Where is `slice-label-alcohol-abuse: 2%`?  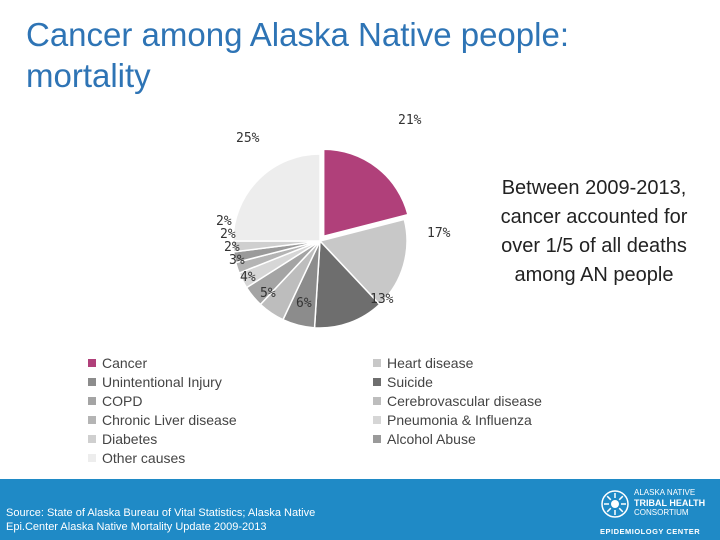 slice-label-alcohol-abuse: 2% is located at coordinates (228, 234).